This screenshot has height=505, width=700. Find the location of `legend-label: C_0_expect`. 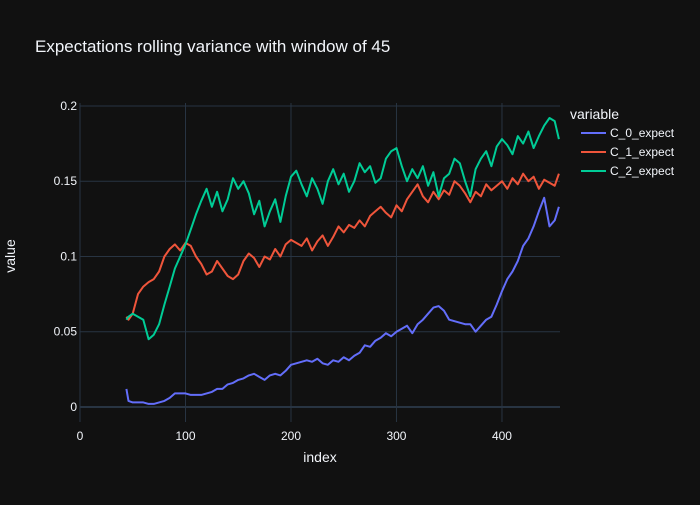

legend-label: C_0_expect is located at coordinates (642, 133).